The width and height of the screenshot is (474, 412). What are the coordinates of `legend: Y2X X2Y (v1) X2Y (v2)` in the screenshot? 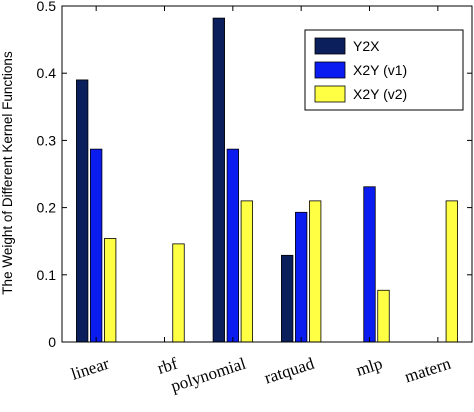 It's located at (384, 70).